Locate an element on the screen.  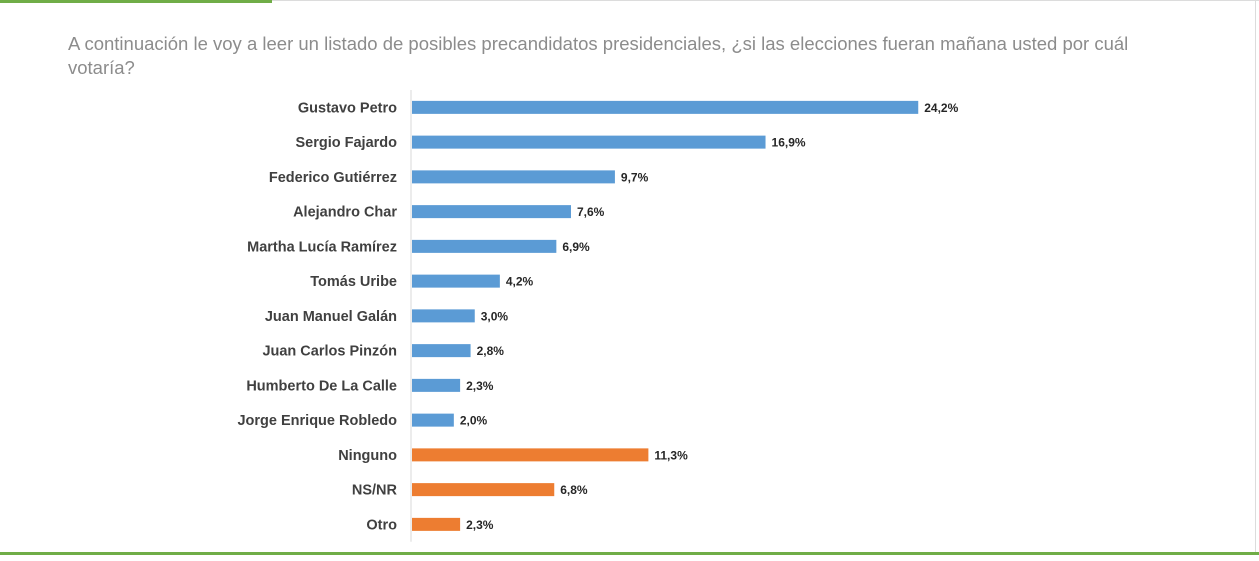
value-label: 2,0% is located at coordinates (474, 421).